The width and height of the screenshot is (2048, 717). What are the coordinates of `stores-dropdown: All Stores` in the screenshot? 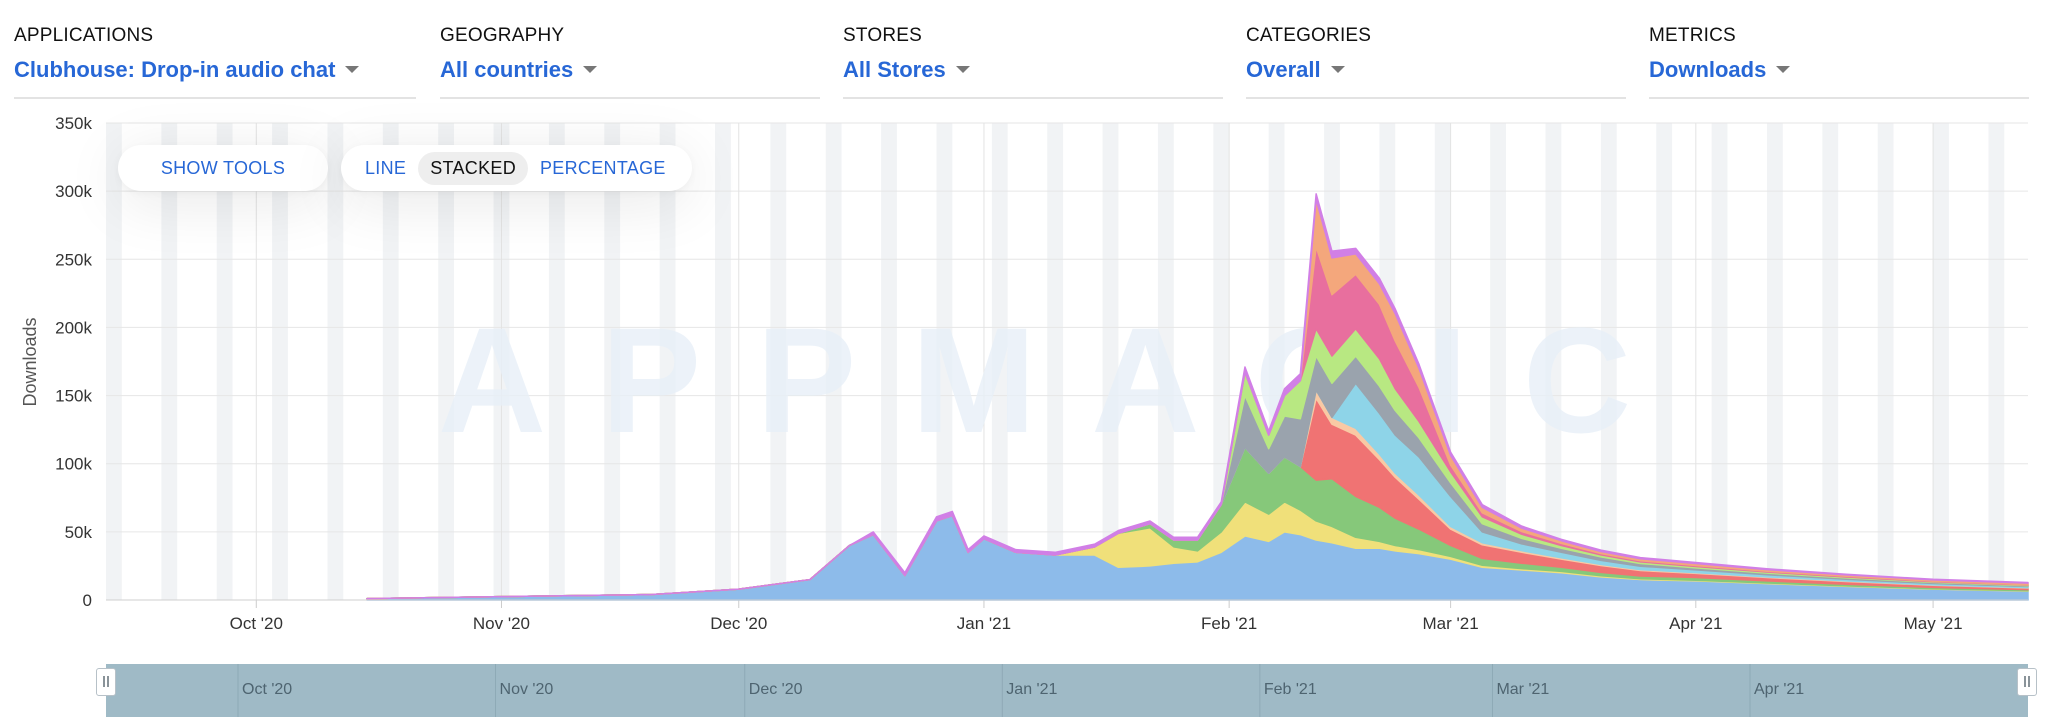 It's located at (1033, 70).